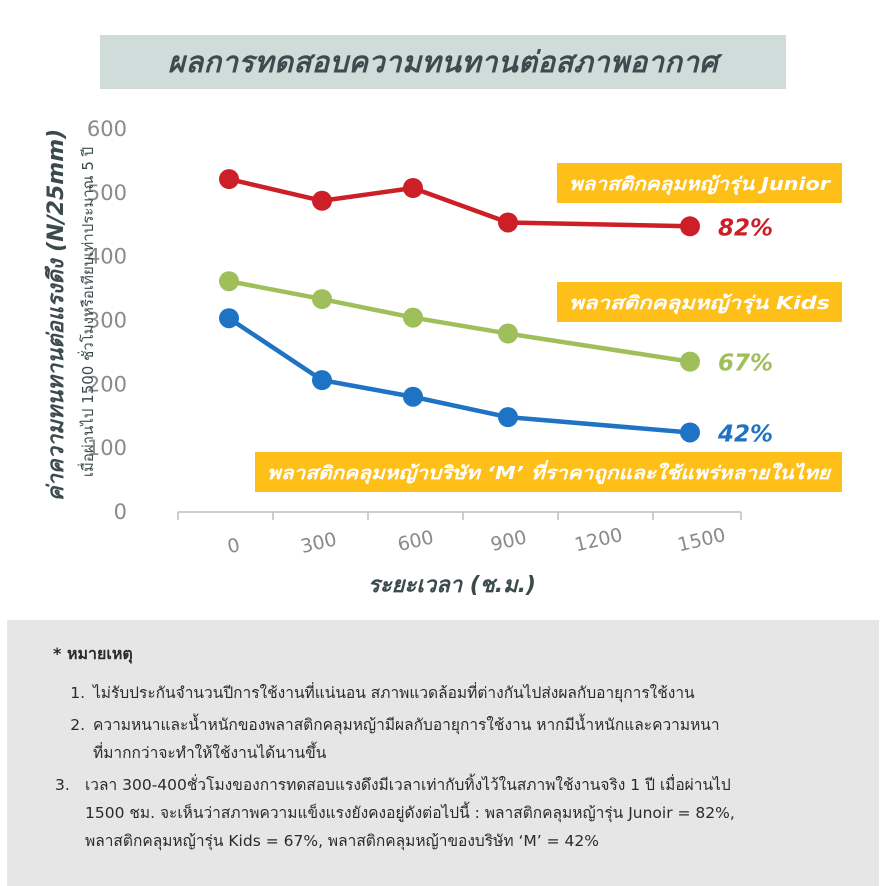 Image resolution: width=886 pixels, height=886 pixels. What do you see at coordinates (702, 540) in the screenshot?
I see `x-tick-label: 1500` at bounding box center [702, 540].